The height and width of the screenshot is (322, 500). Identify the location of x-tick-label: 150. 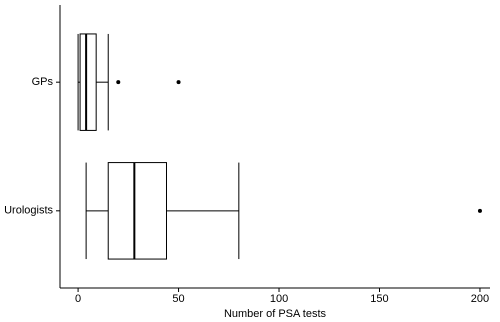
(379, 299).